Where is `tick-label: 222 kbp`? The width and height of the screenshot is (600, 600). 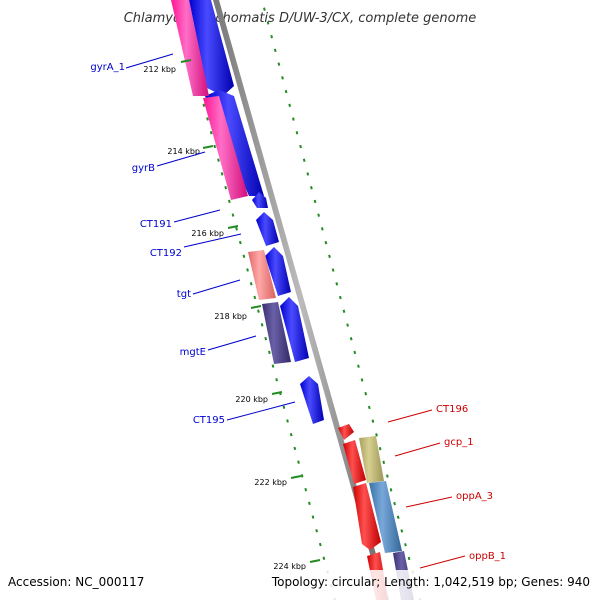 tick-label: 222 kbp is located at coordinates (270, 482).